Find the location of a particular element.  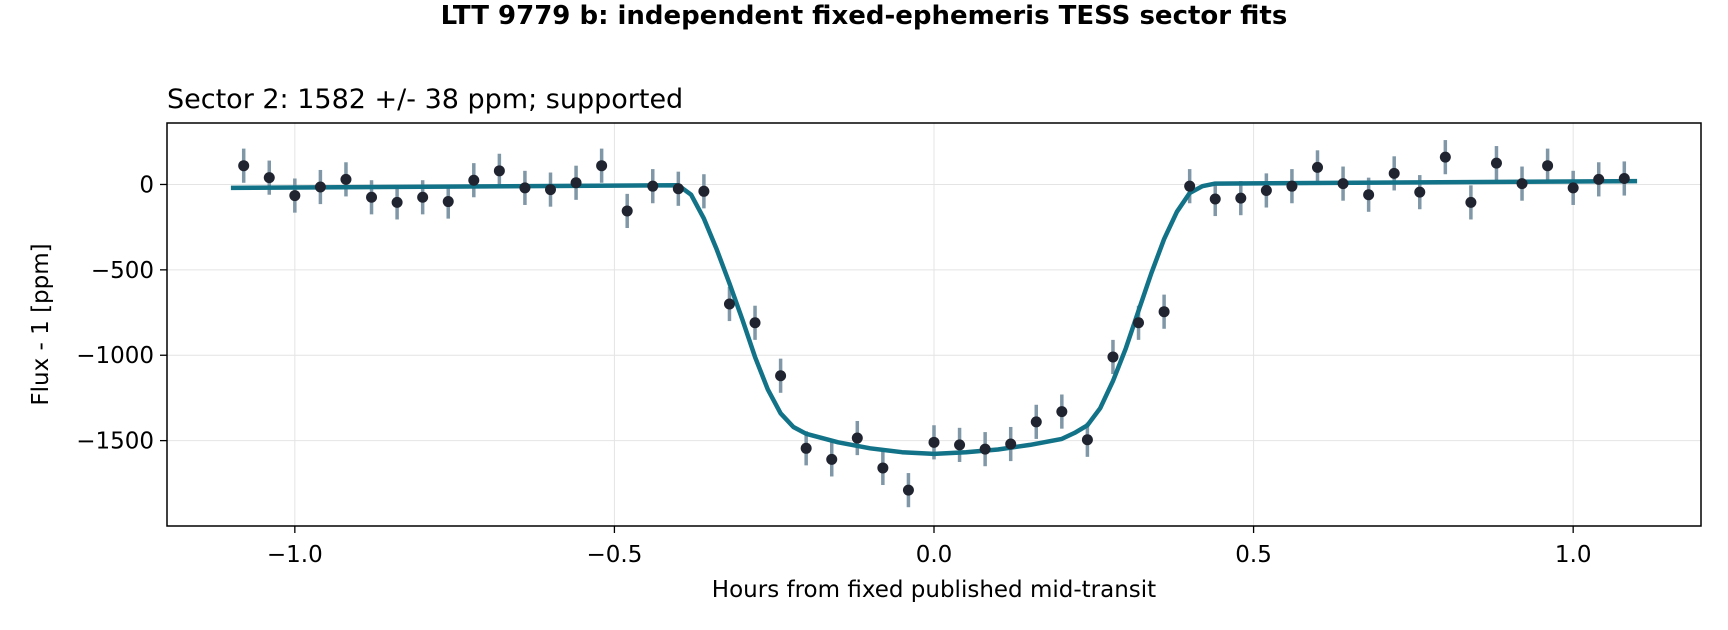

x-axis-label: Hours from fixed published mid-transit is located at coordinates (934, 590).